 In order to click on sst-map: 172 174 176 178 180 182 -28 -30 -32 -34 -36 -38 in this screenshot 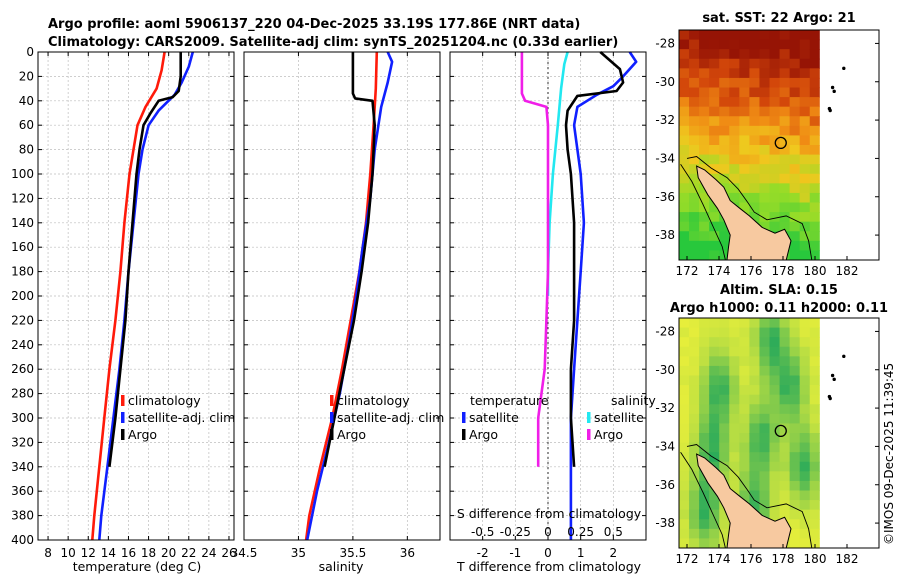, I will do `click(767, 153)`.